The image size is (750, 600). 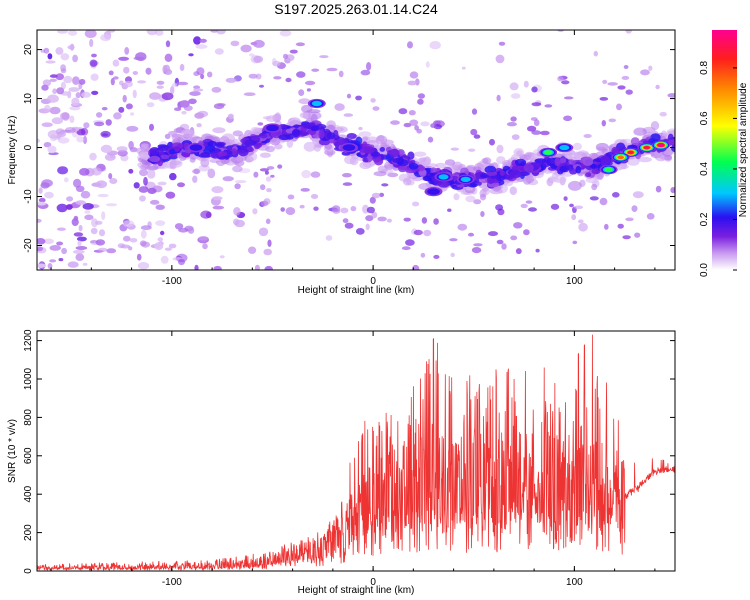 What do you see at coordinates (28, 340) in the screenshot?
I see `y-tick-label: 1200` at bounding box center [28, 340].